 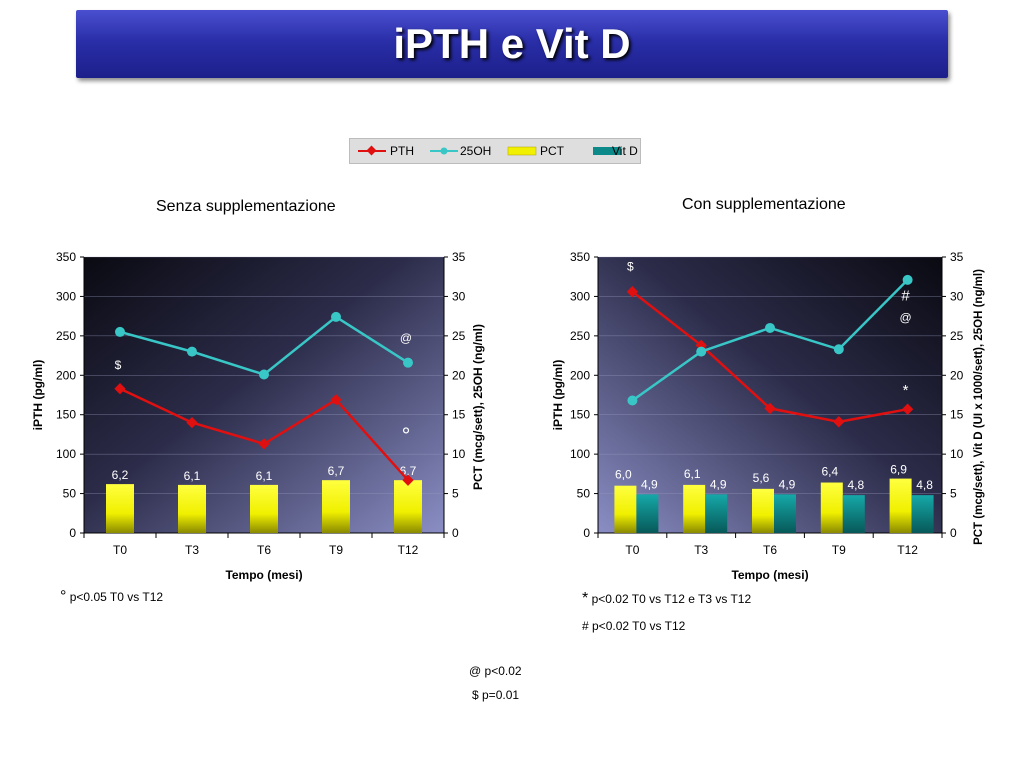 I want to click on left-bar-label-pct: 6,2, so click(x=120, y=475).